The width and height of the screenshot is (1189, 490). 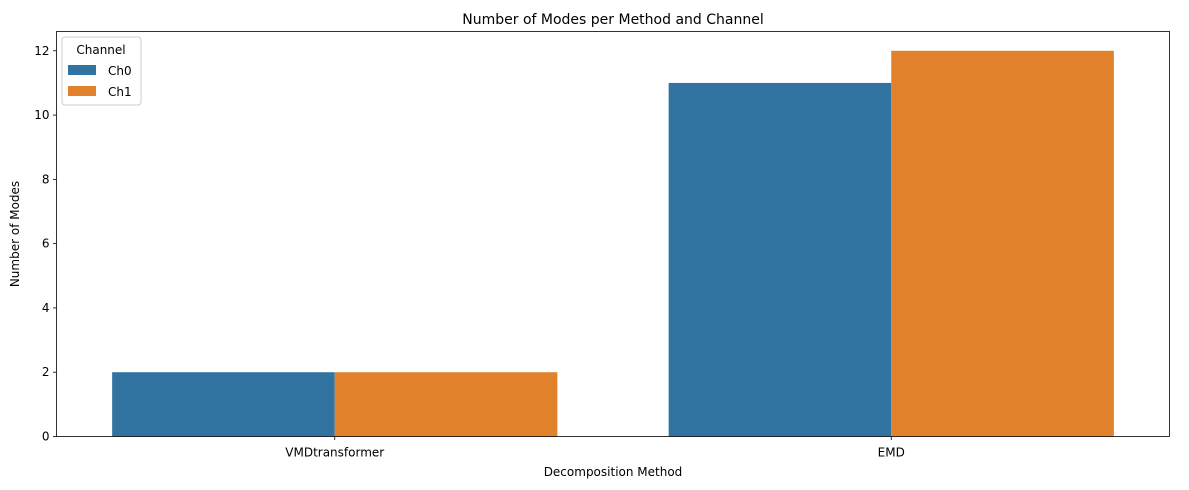 I want to click on chart-title: Number of Modes per Method and Channel, so click(x=612, y=20).